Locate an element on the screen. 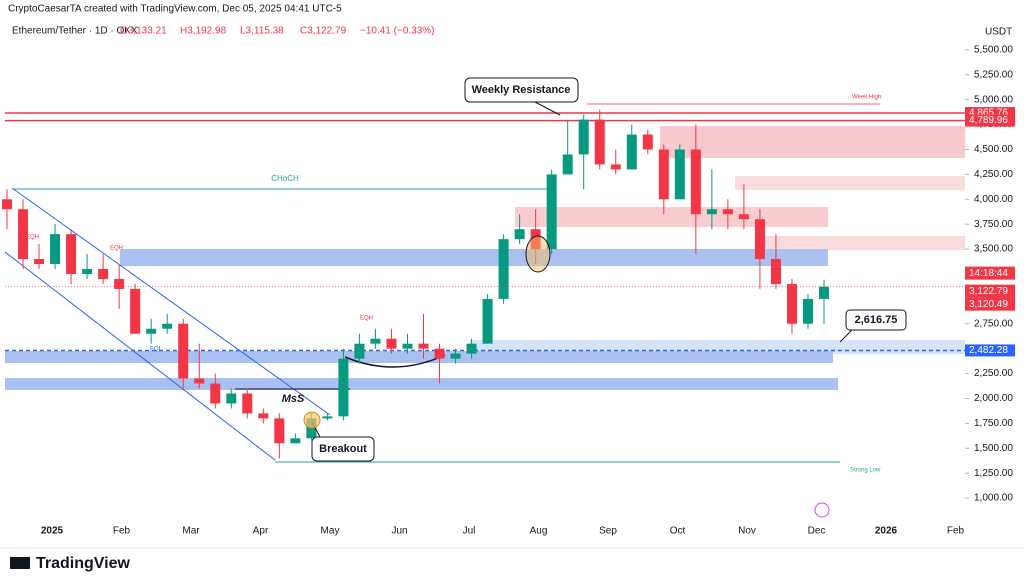  channel-upper is located at coordinates (171, 301).